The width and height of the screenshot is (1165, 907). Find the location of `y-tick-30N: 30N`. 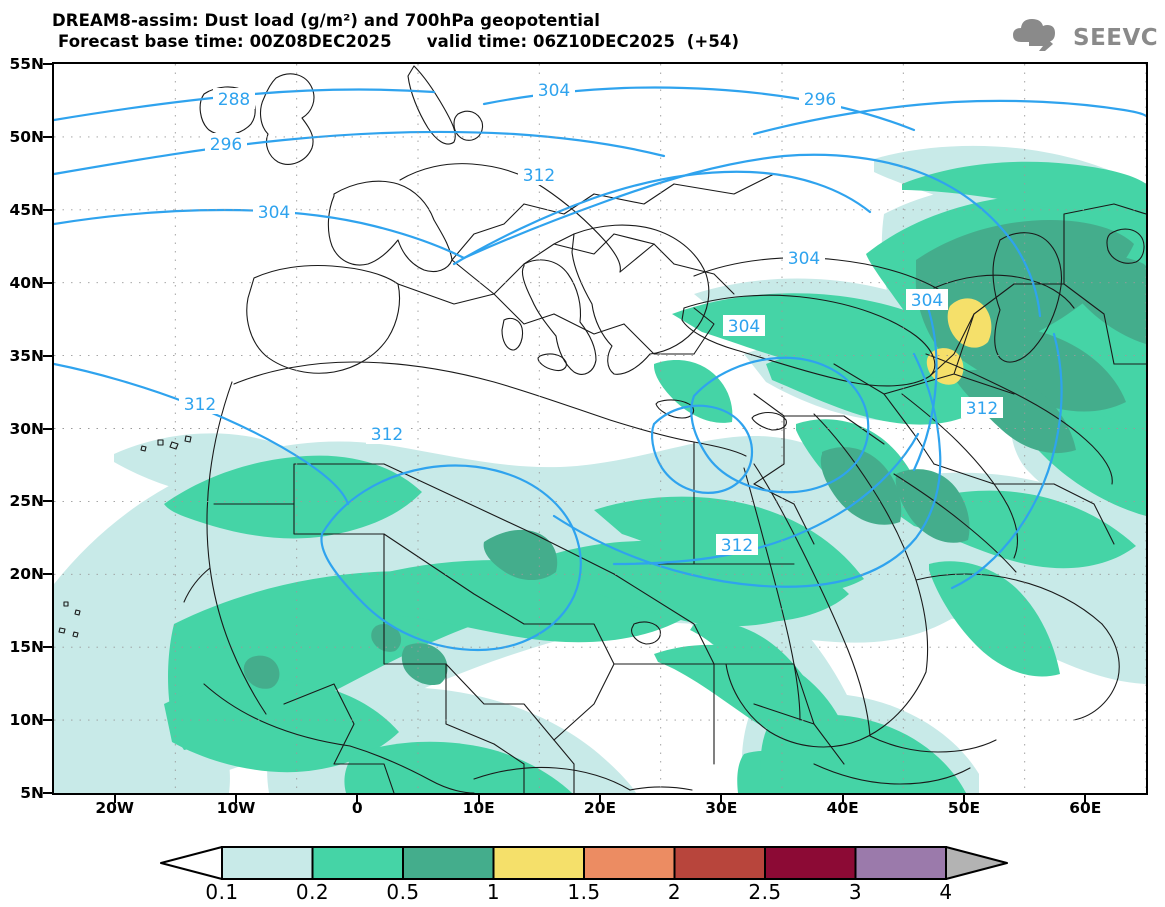

y-tick-30N: 30N is located at coordinates (26, 428).